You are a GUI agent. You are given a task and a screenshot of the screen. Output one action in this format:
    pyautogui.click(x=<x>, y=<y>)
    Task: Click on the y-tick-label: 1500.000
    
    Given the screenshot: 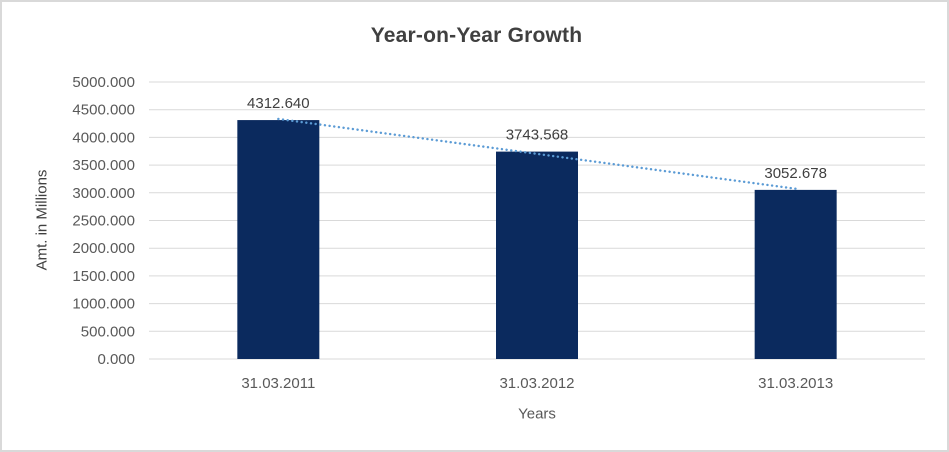 What is the action you would take?
    pyautogui.click(x=103, y=276)
    